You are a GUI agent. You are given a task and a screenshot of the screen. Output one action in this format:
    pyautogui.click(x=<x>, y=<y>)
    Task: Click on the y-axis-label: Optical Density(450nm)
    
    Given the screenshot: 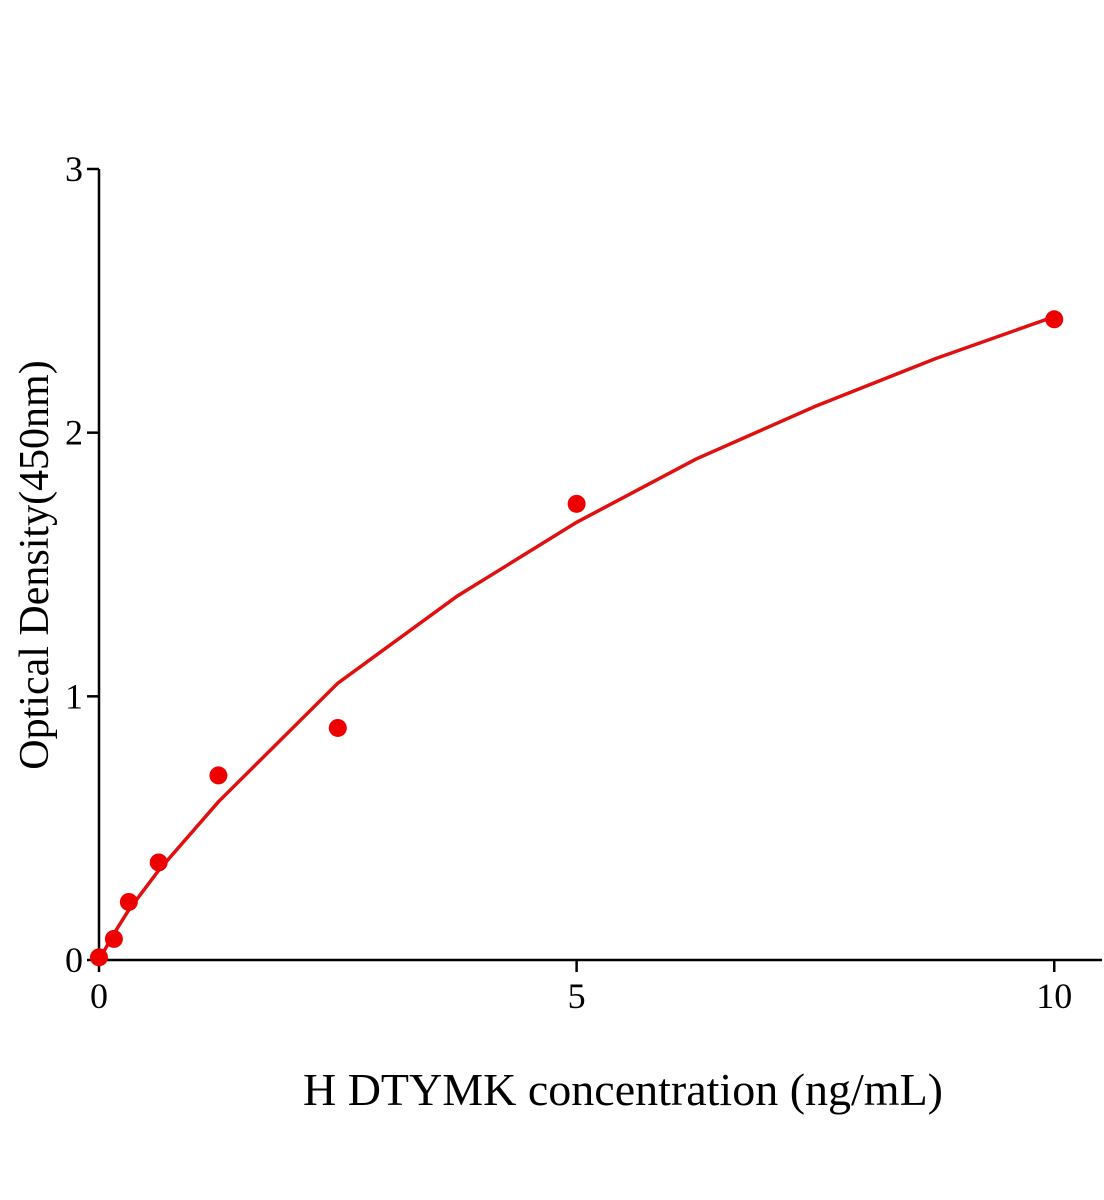 What is the action you would take?
    pyautogui.click(x=35, y=564)
    